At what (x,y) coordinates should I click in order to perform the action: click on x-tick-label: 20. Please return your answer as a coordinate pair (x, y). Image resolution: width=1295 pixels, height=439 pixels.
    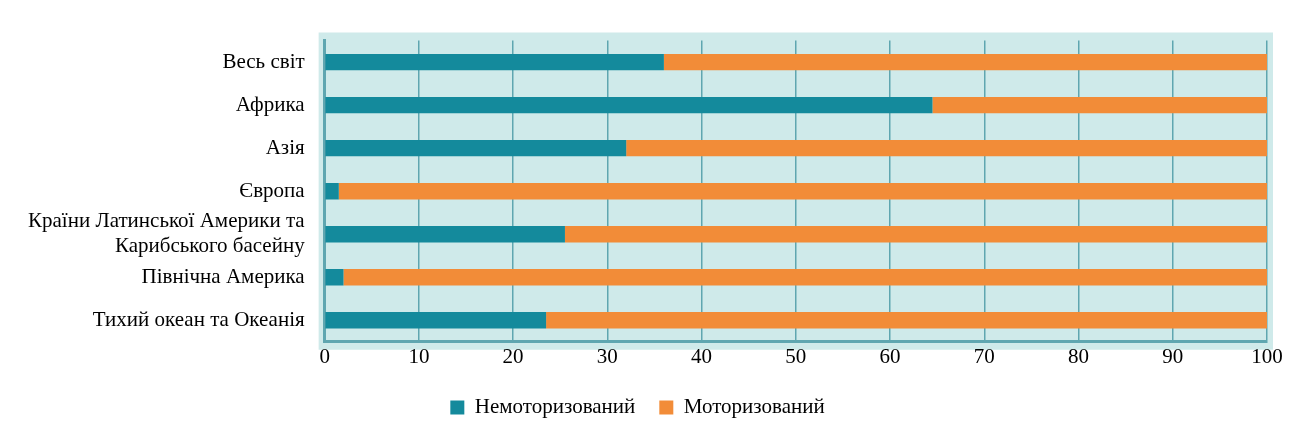
    Looking at the image, I should click on (513, 355).